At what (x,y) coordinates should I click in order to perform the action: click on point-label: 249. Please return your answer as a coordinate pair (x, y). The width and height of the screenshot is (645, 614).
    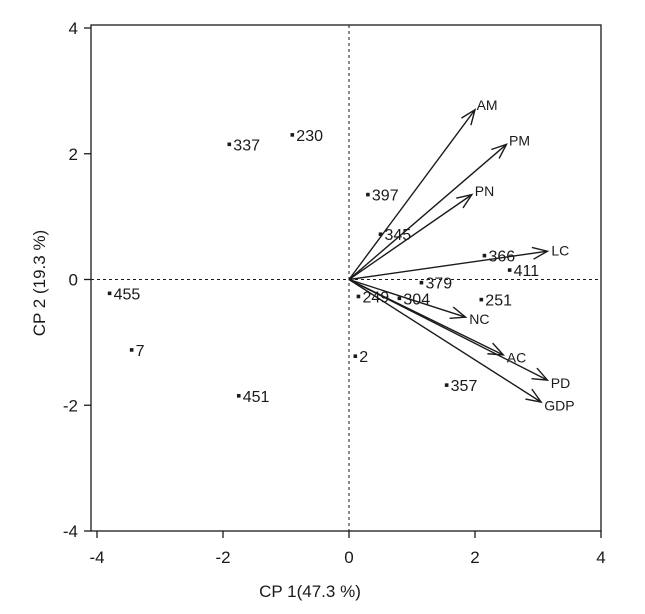
    Looking at the image, I should click on (375, 297).